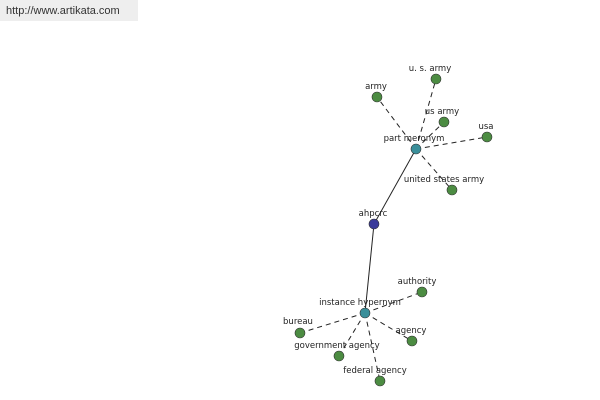 The image size is (600, 400). I want to click on node-label: bureau, so click(298, 322).